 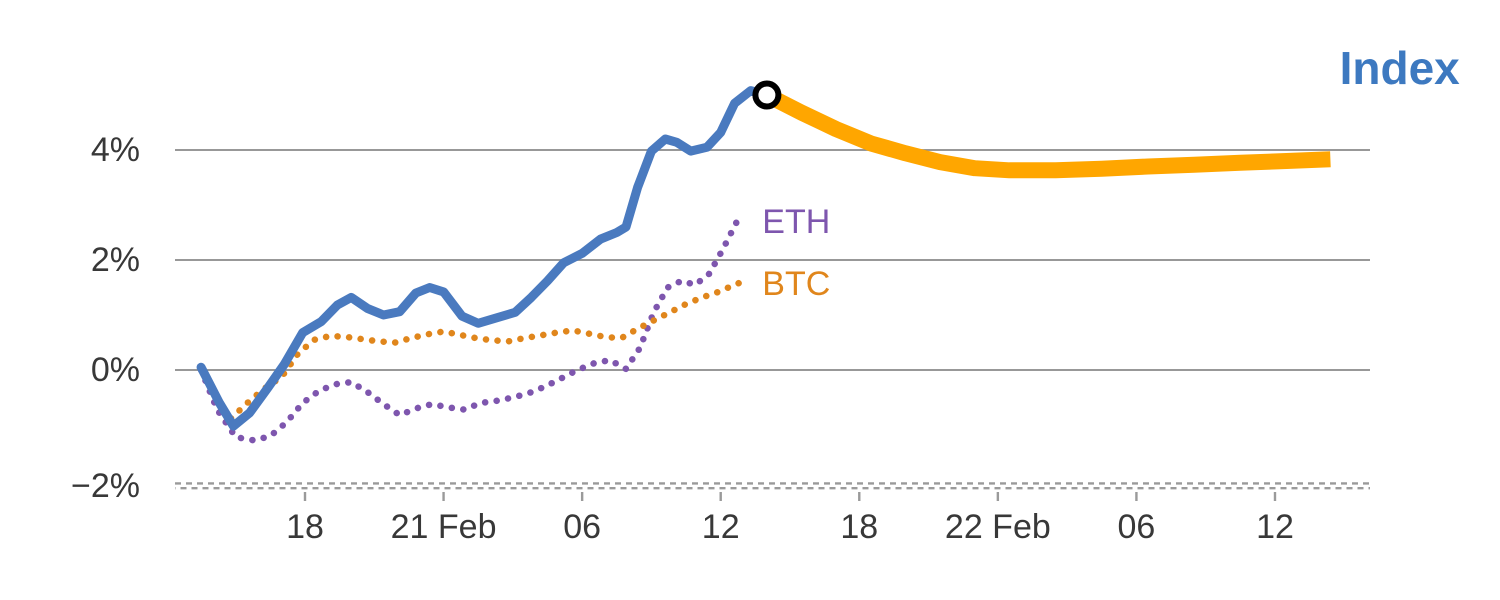 What do you see at coordinates (767, 95) in the screenshot?
I see `peak-marker` at bounding box center [767, 95].